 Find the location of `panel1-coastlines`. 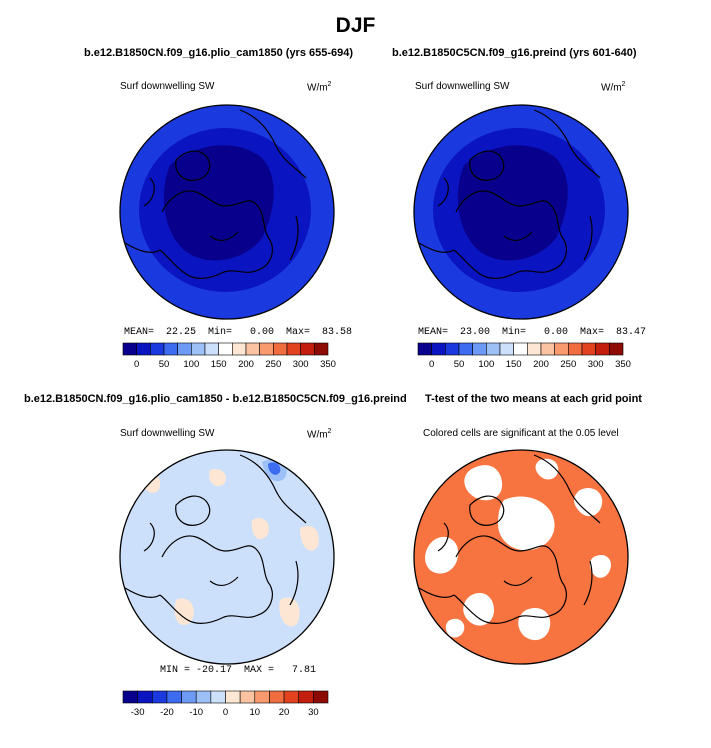

panel1-coastlines is located at coordinates (213, 194).